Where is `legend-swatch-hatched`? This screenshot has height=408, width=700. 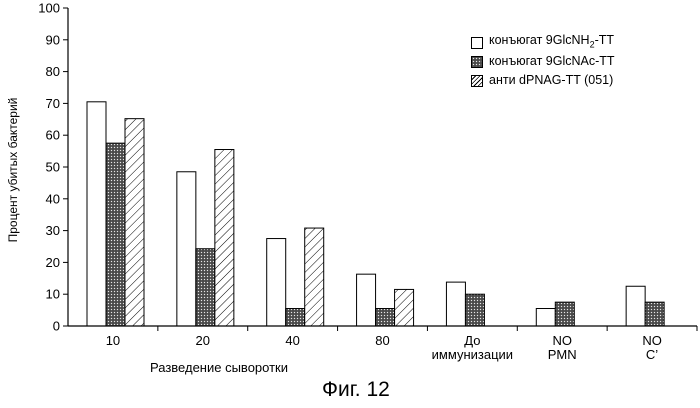
legend-swatch-hatched is located at coordinates (477, 81).